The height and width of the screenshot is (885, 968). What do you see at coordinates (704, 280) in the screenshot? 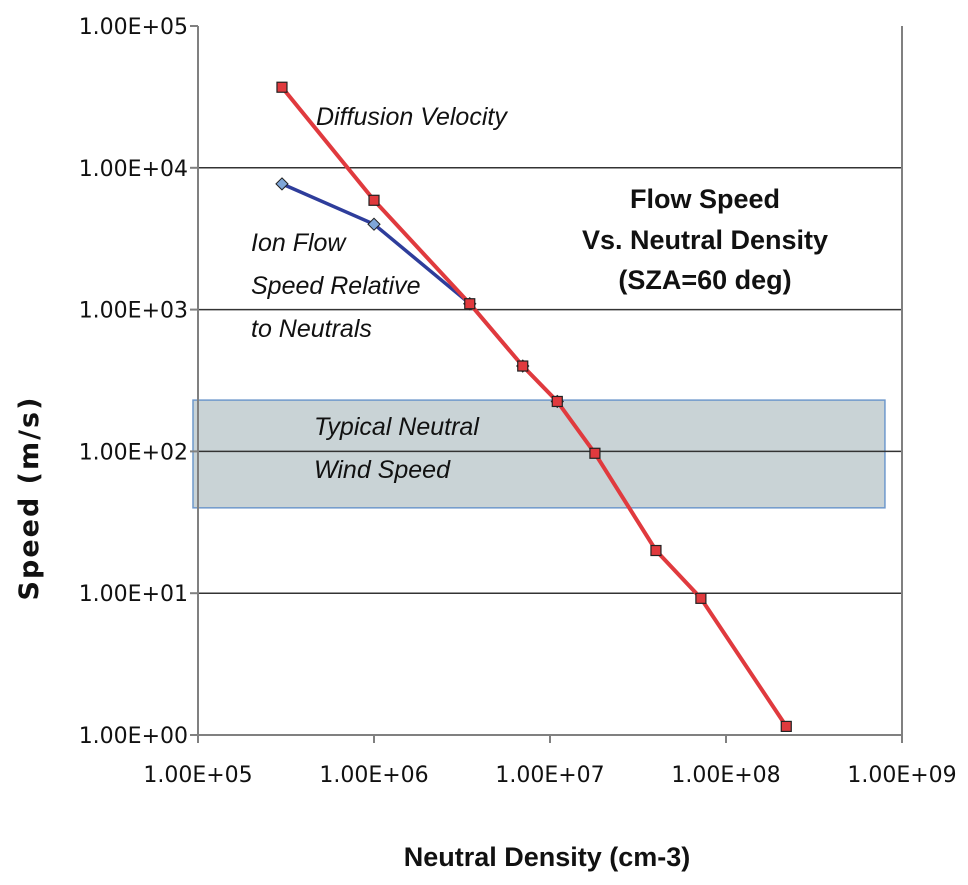
I see `chart-title-line-3: (SZA=60 deg)` at bounding box center [704, 280].